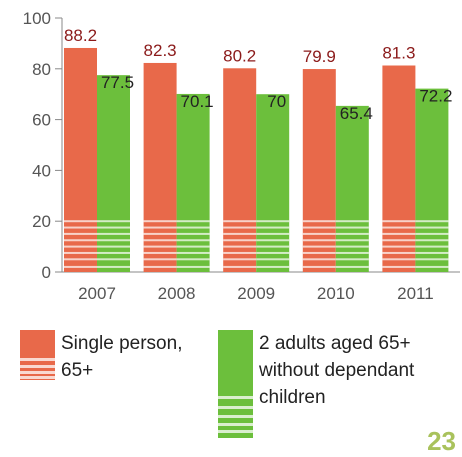  I want to click on data-label-single-person: 82.3, so click(160, 50).